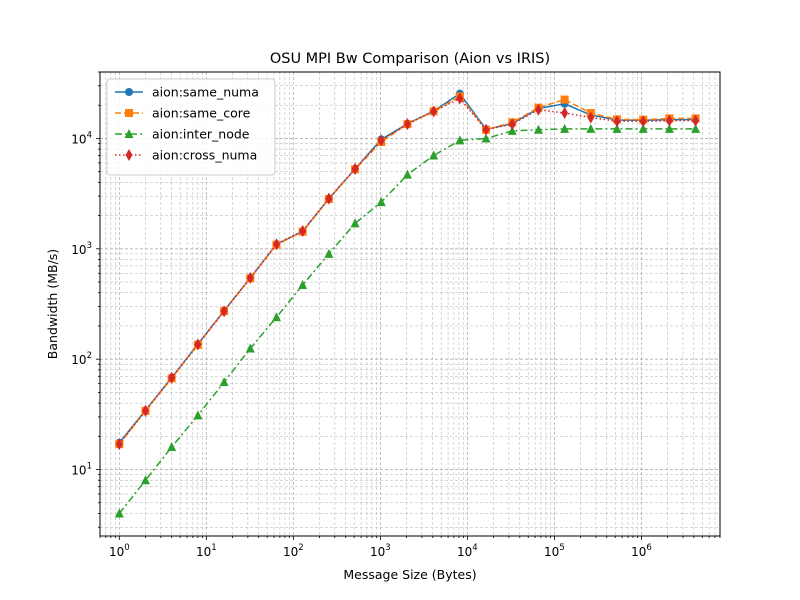 The image size is (800, 600). I want to click on chart-title: OSU MPI Bw Comparison (Aion vs IRIS), so click(410, 59).